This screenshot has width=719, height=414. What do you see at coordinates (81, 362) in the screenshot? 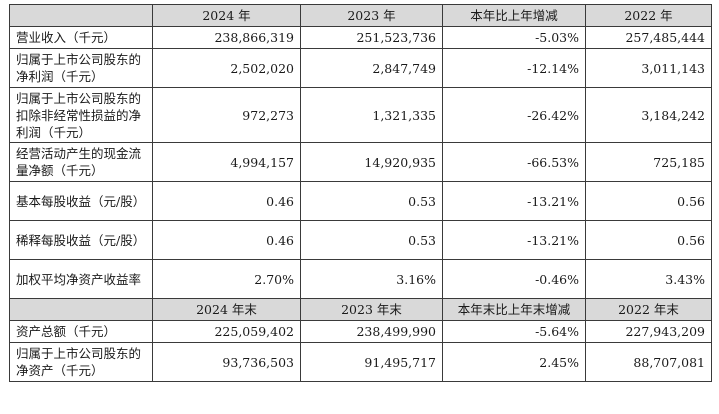
I see `row-label: 归属于上市公司股东的净资产（千元）` at bounding box center [81, 362].